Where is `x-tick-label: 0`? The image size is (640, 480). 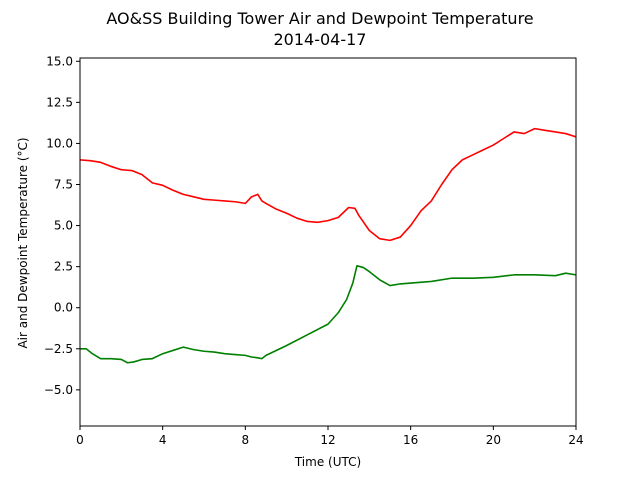 x-tick-label: 0 is located at coordinates (80, 440).